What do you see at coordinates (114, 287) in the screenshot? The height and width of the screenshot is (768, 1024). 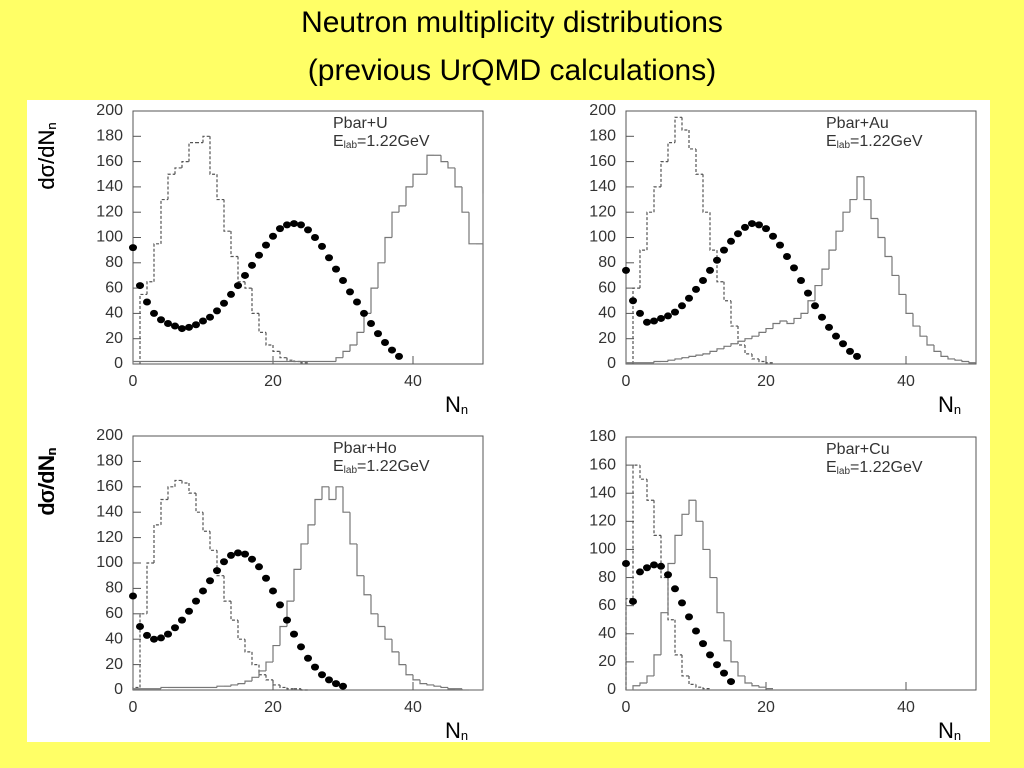 I see `y-tick-label: 60` at bounding box center [114, 287].